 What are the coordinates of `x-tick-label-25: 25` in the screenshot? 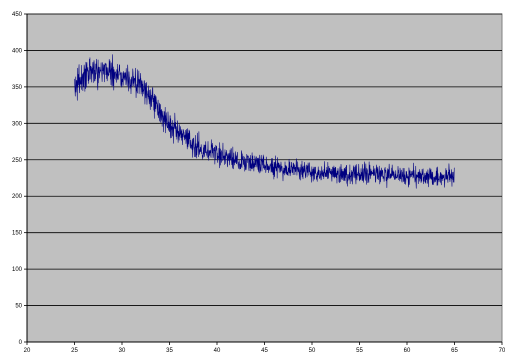 It's located at (74, 351).